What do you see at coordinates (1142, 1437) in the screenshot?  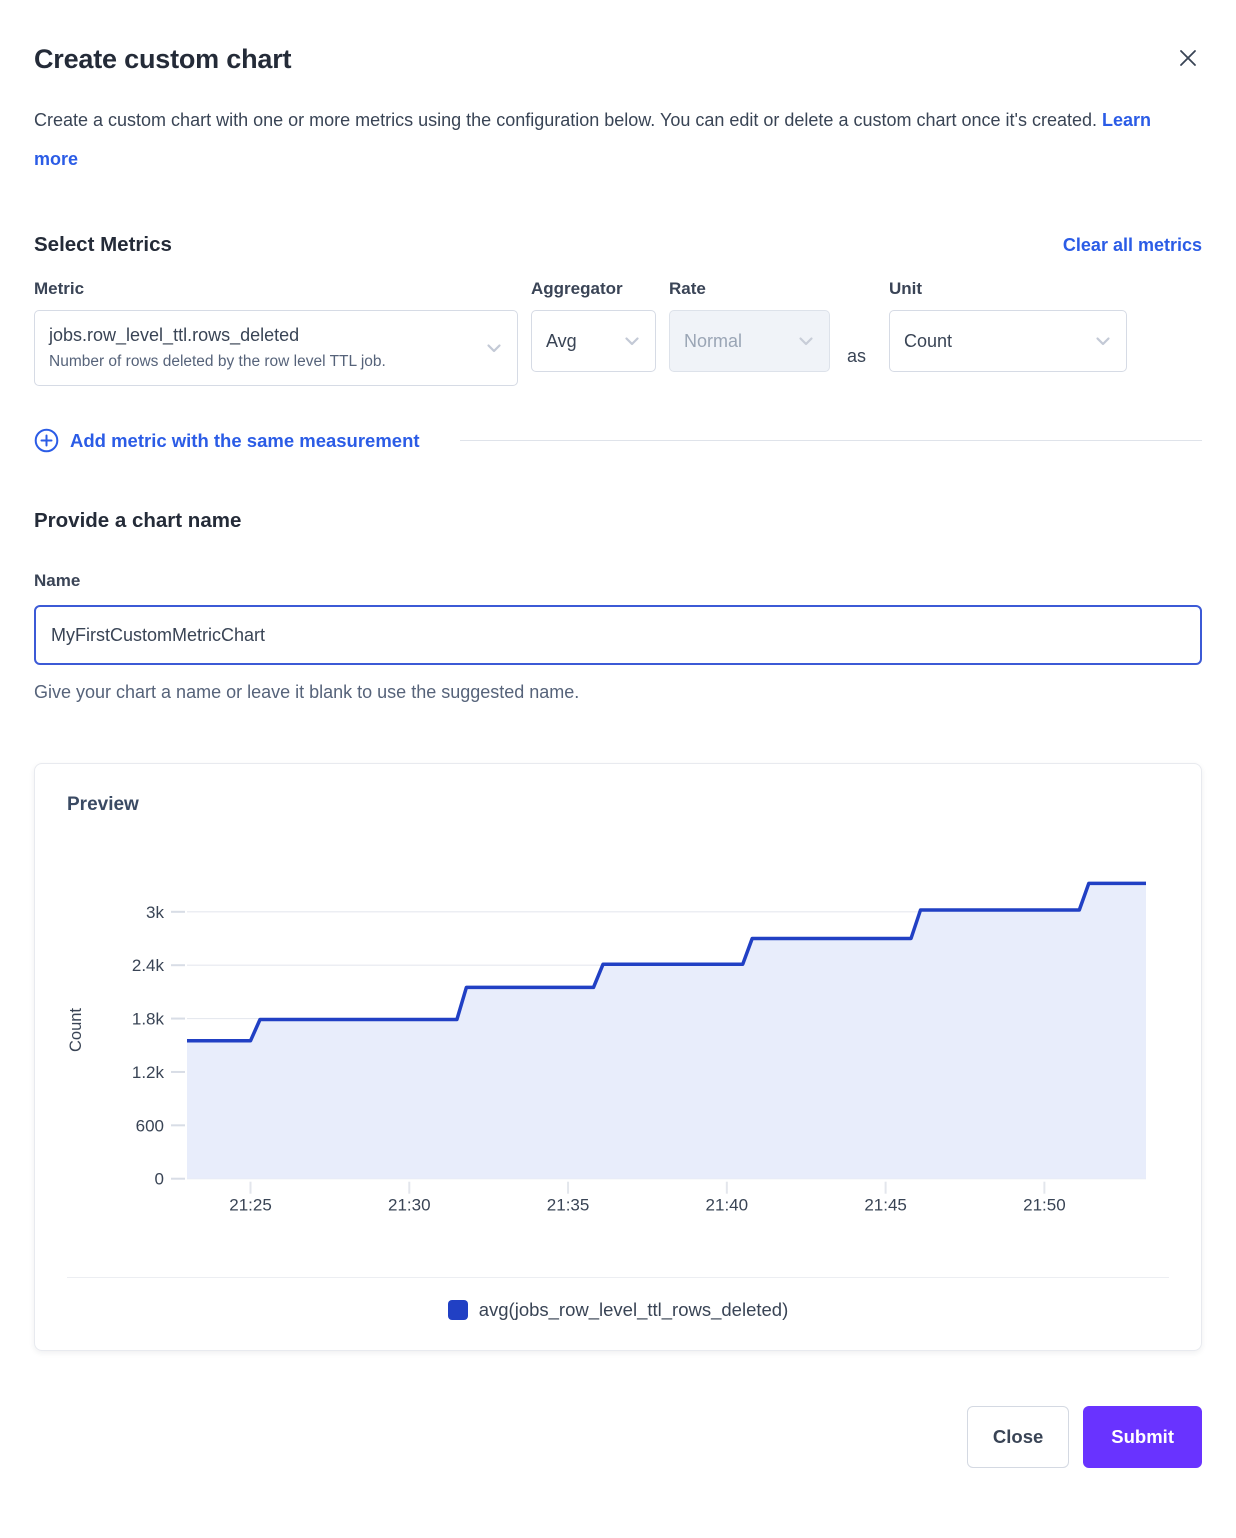 I see `submit-button: Submit` at bounding box center [1142, 1437].